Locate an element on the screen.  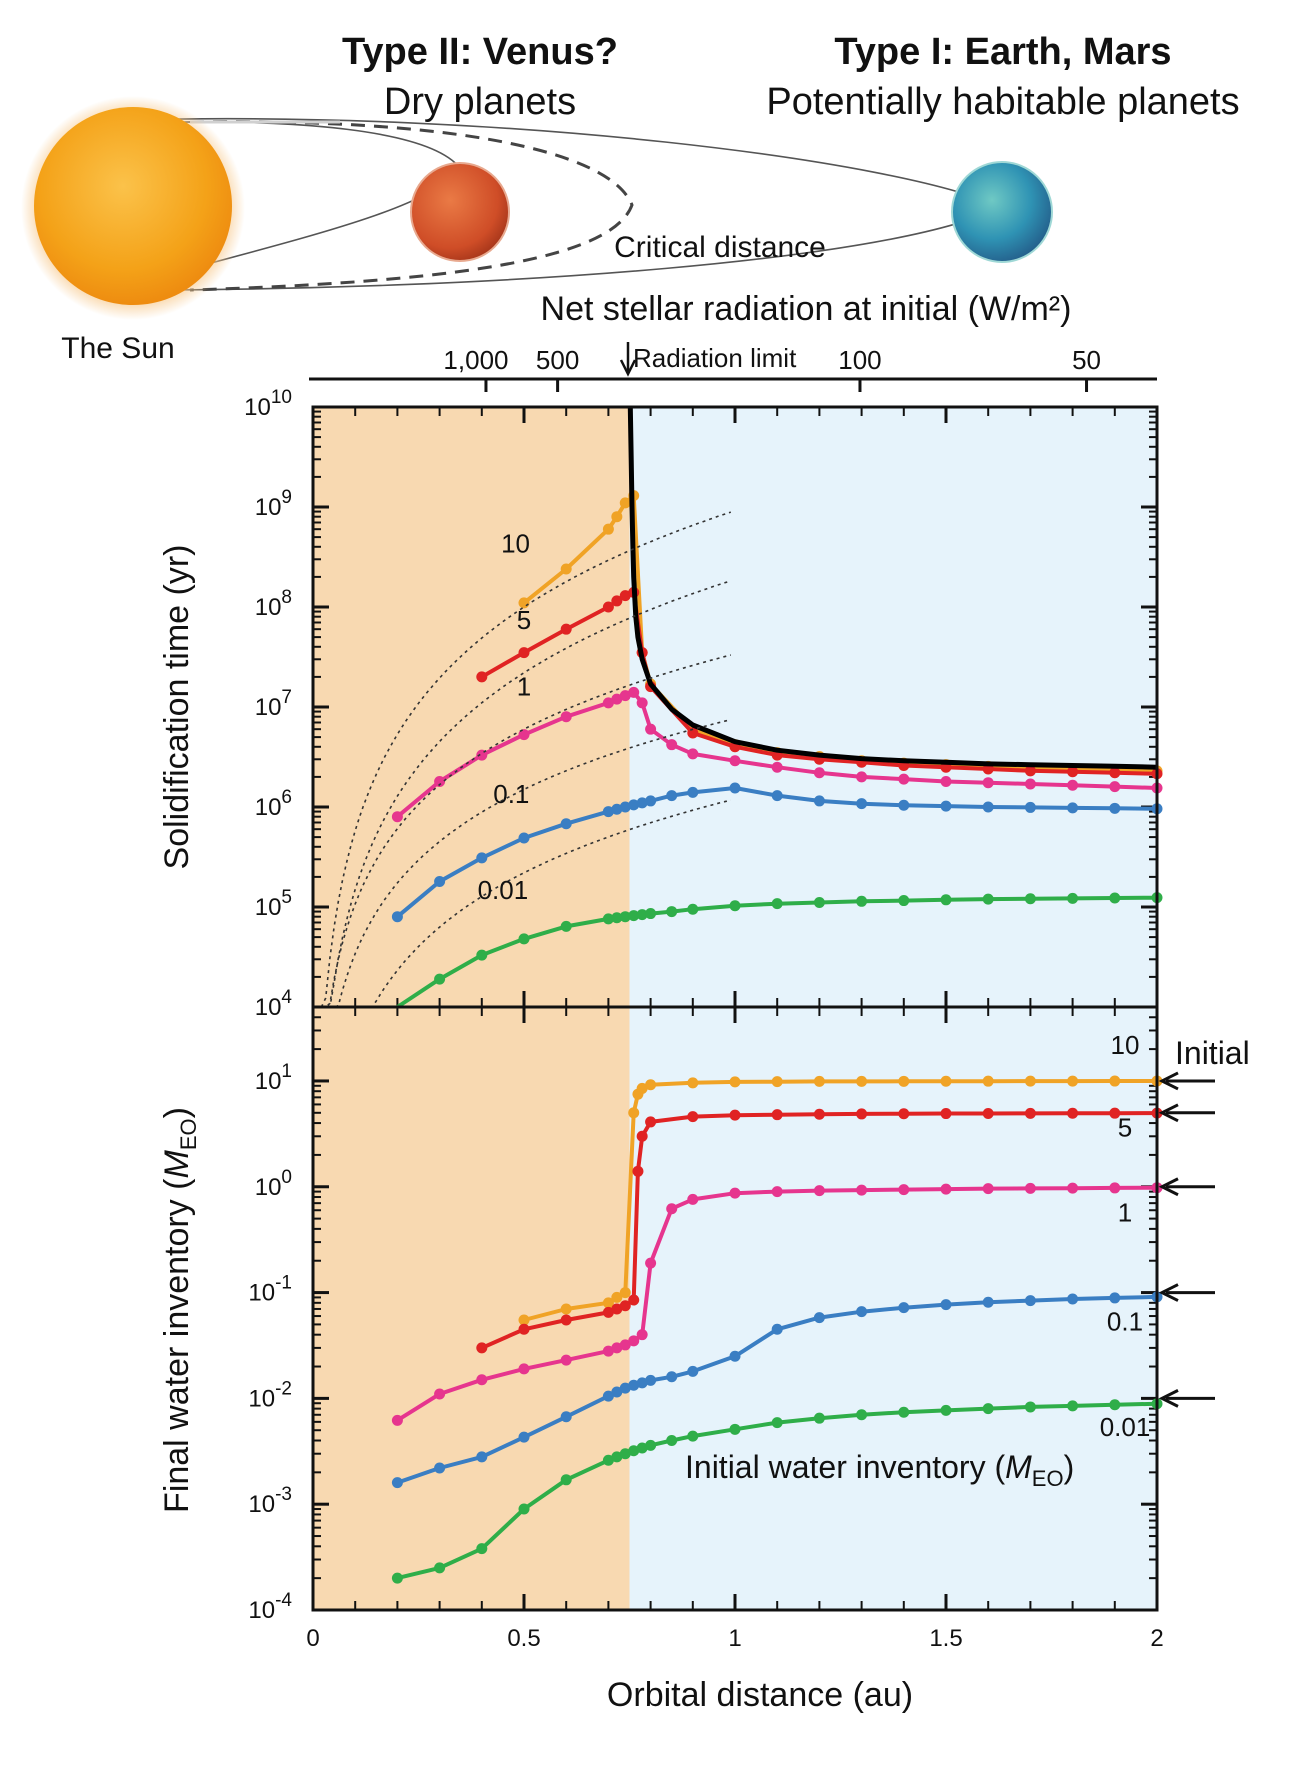
y-tick-label: 10⁴ is located at coordinates (274, 1004).